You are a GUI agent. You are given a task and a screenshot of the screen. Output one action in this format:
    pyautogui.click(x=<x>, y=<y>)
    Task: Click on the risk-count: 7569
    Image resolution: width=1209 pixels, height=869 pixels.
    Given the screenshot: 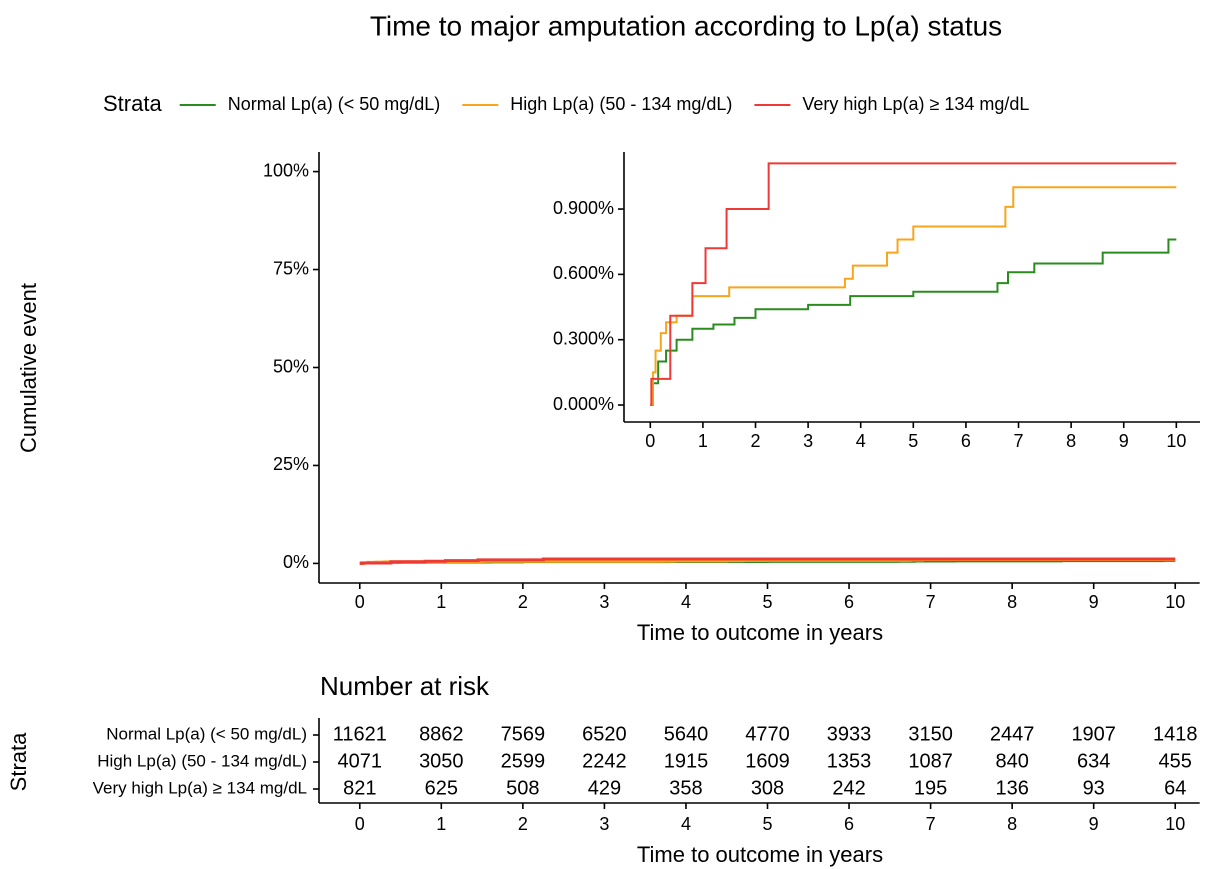 What is the action you would take?
    pyautogui.click(x=523, y=734)
    